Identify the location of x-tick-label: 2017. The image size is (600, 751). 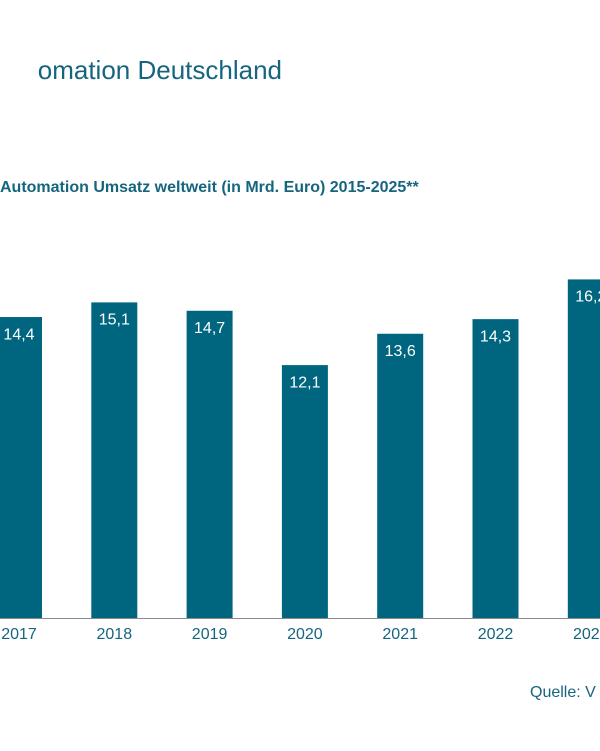
(19, 634).